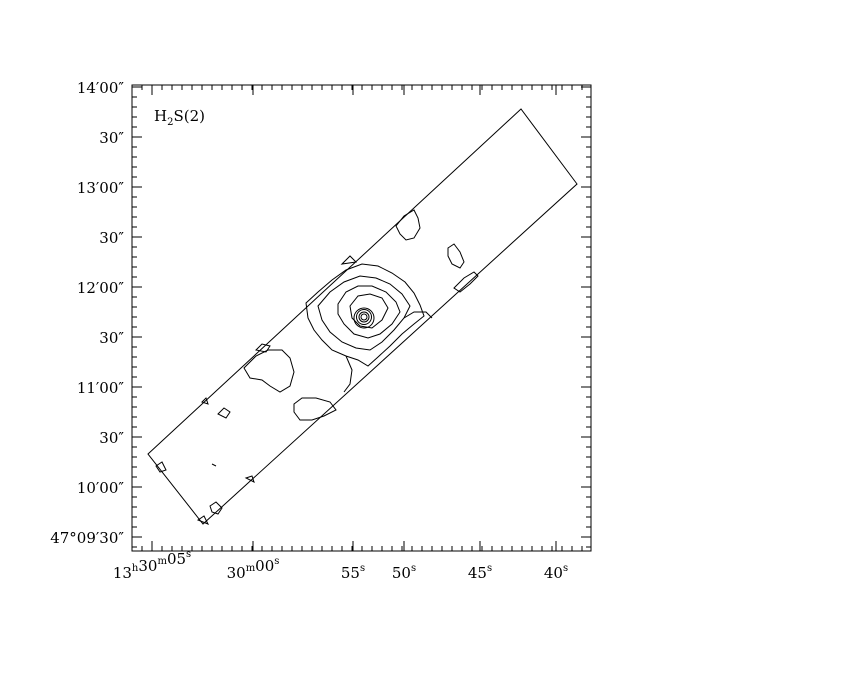 The width and height of the screenshot is (850, 680). What do you see at coordinates (349, 260) in the screenshot?
I see `contour-blob-n` at bounding box center [349, 260].